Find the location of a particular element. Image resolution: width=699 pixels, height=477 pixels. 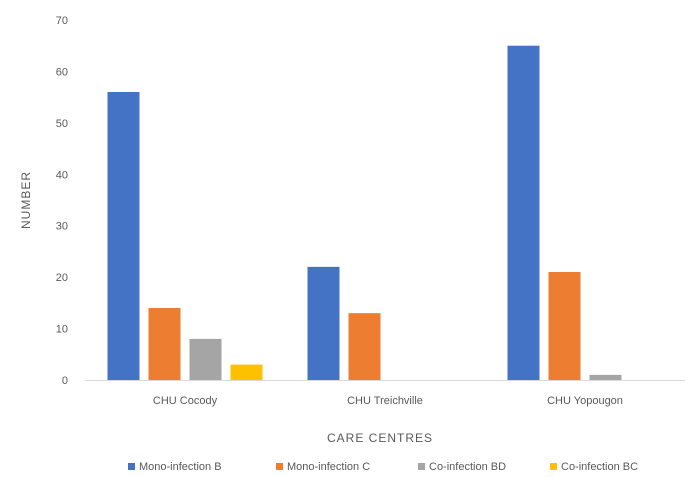

y-axis-ticks: 0 10 20 30 40 50 60 70 is located at coordinates (62, 201).